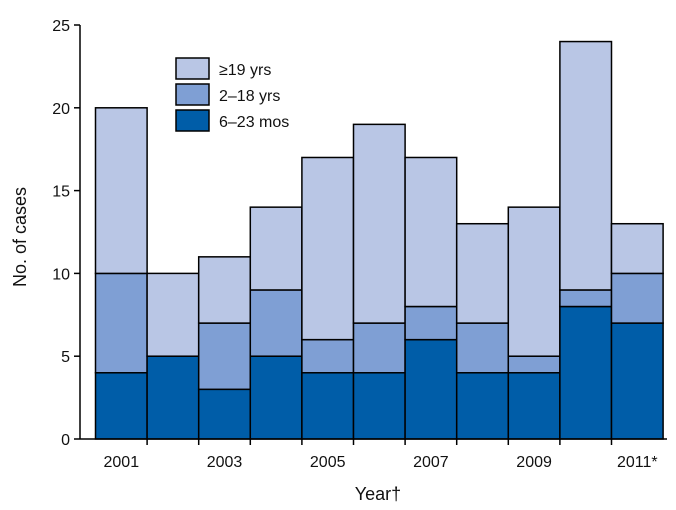 The width and height of the screenshot is (676, 510). I want to click on x-axis-title: Year†, so click(378, 494).